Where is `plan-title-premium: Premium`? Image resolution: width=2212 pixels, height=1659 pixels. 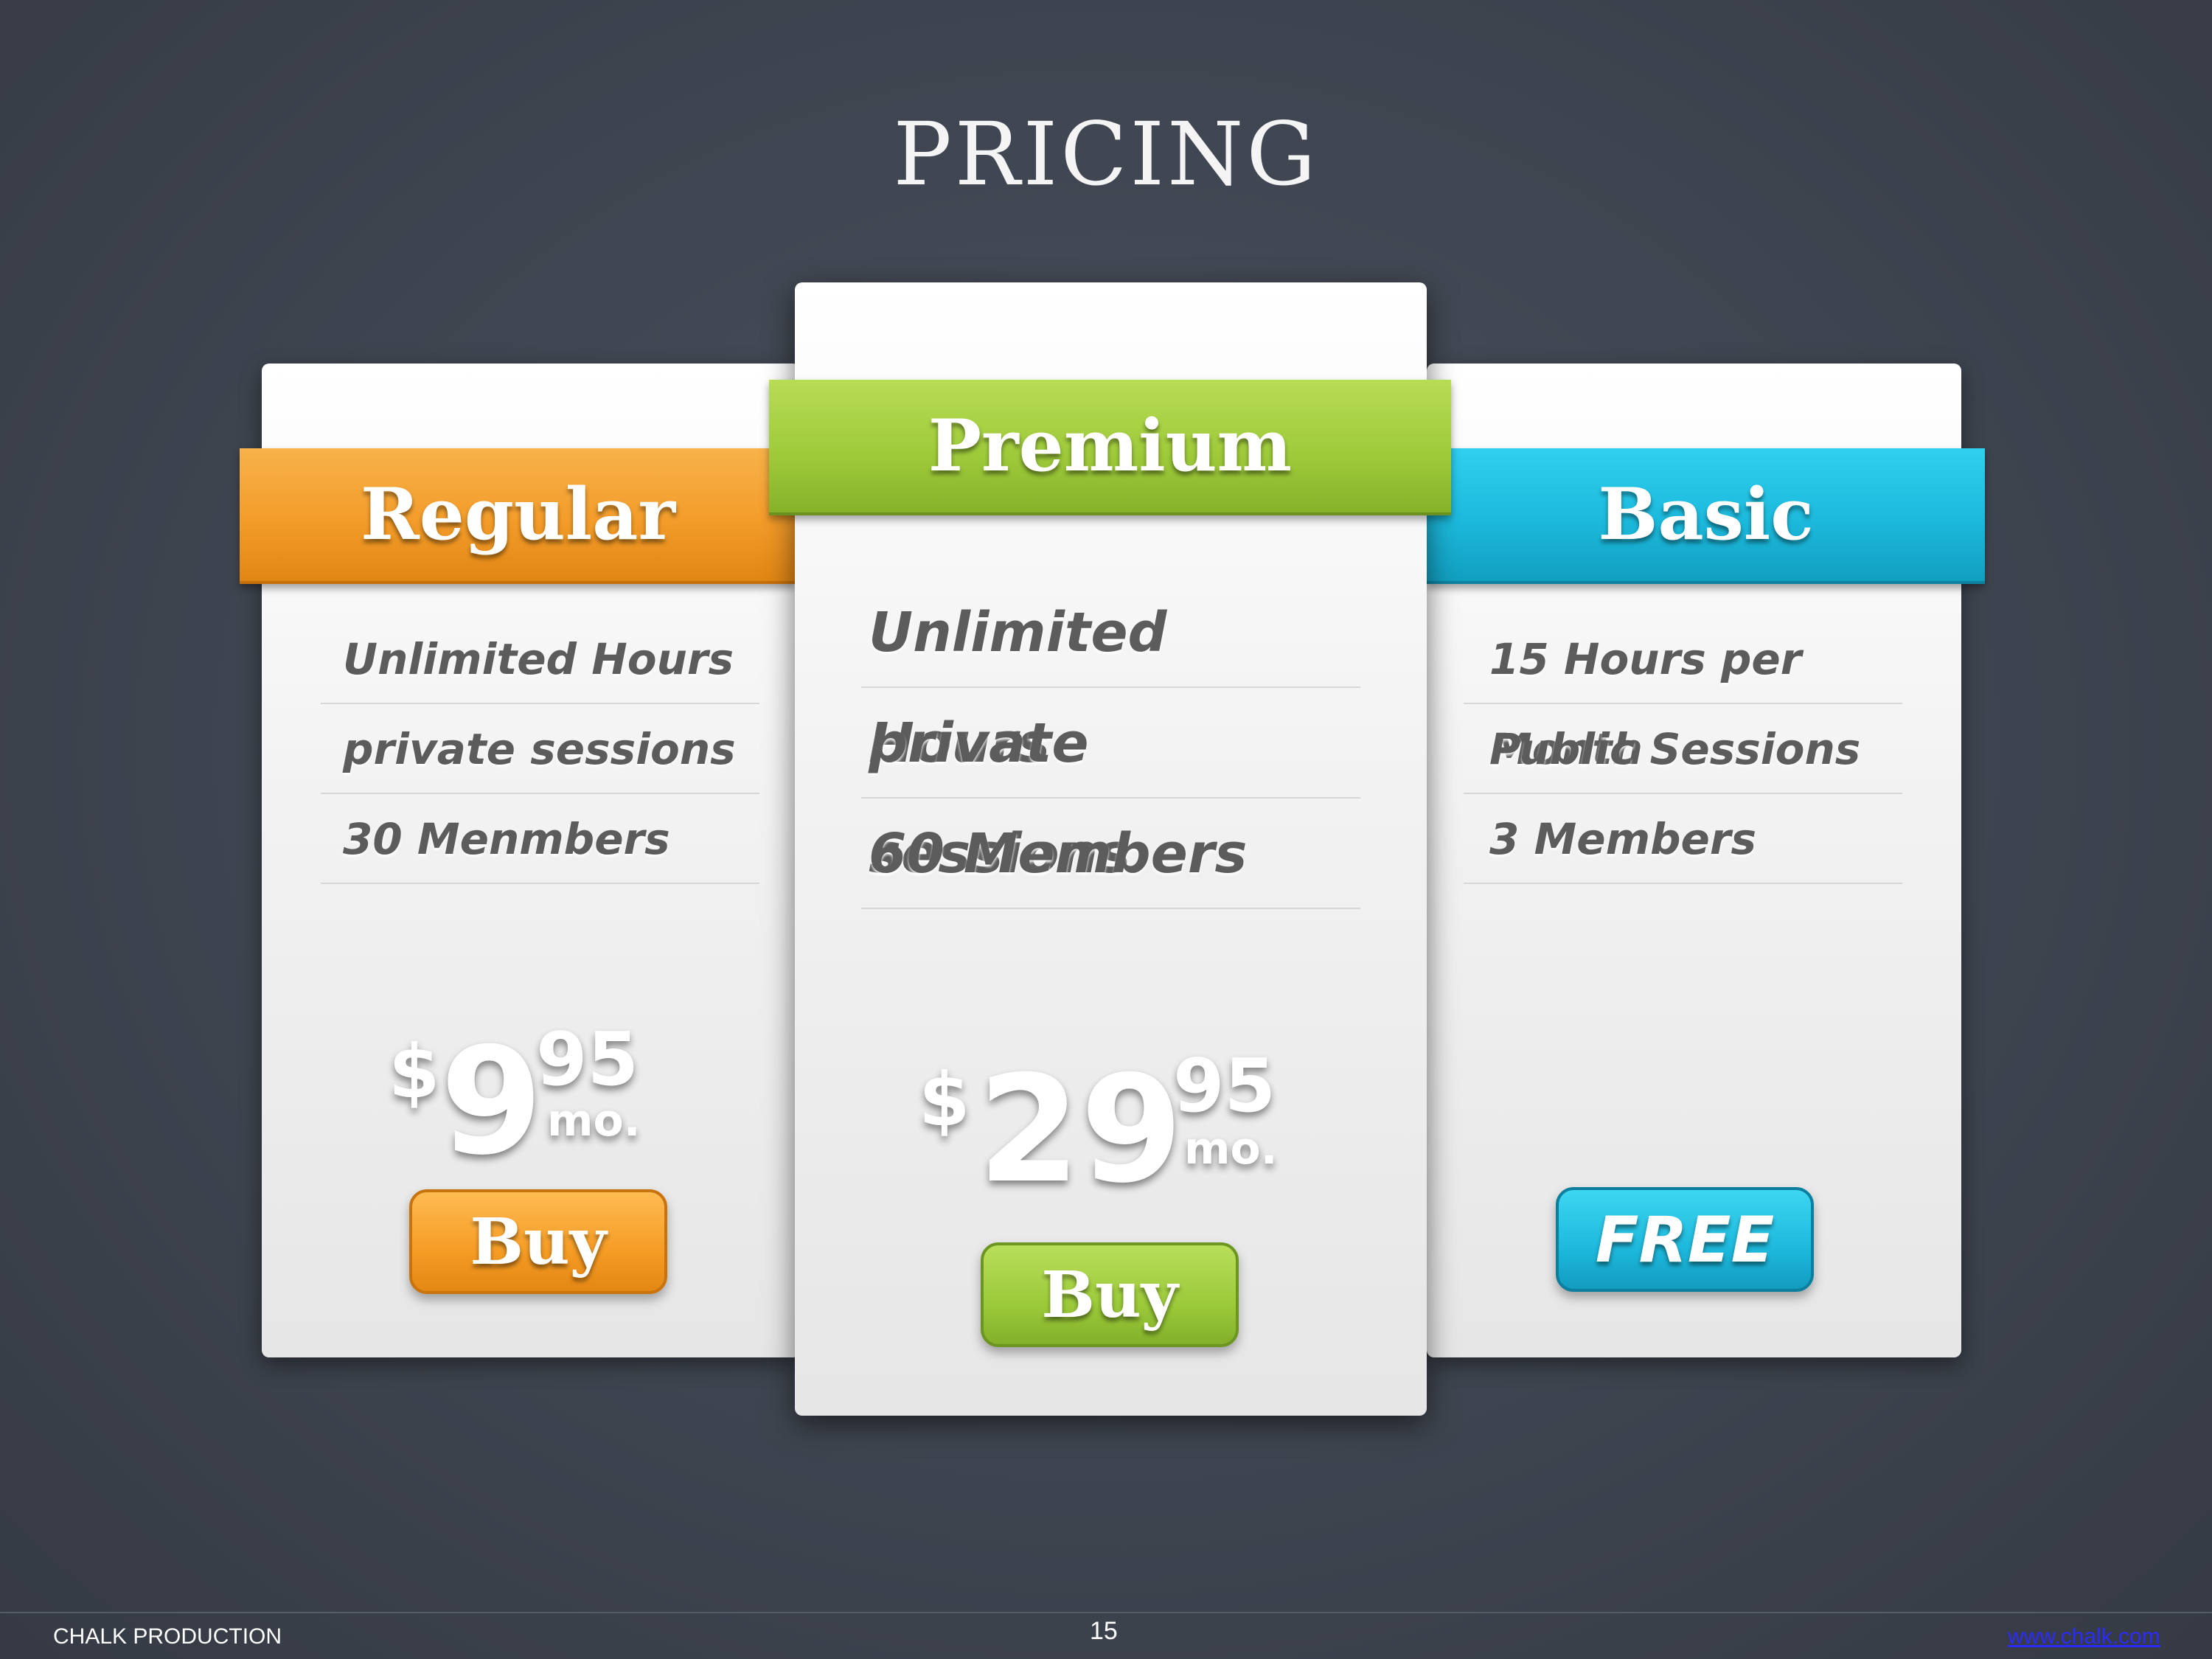 plan-title-premium: Premium is located at coordinates (1110, 447).